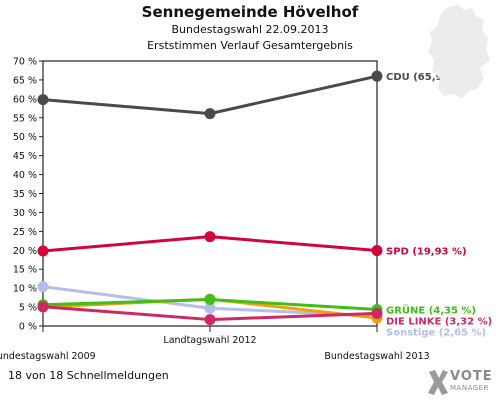 Image resolution: width=500 pixels, height=400 pixels. What do you see at coordinates (426, 252) in the screenshot?
I see `series-end-label: SPD (19,93 %)` at bounding box center [426, 252].